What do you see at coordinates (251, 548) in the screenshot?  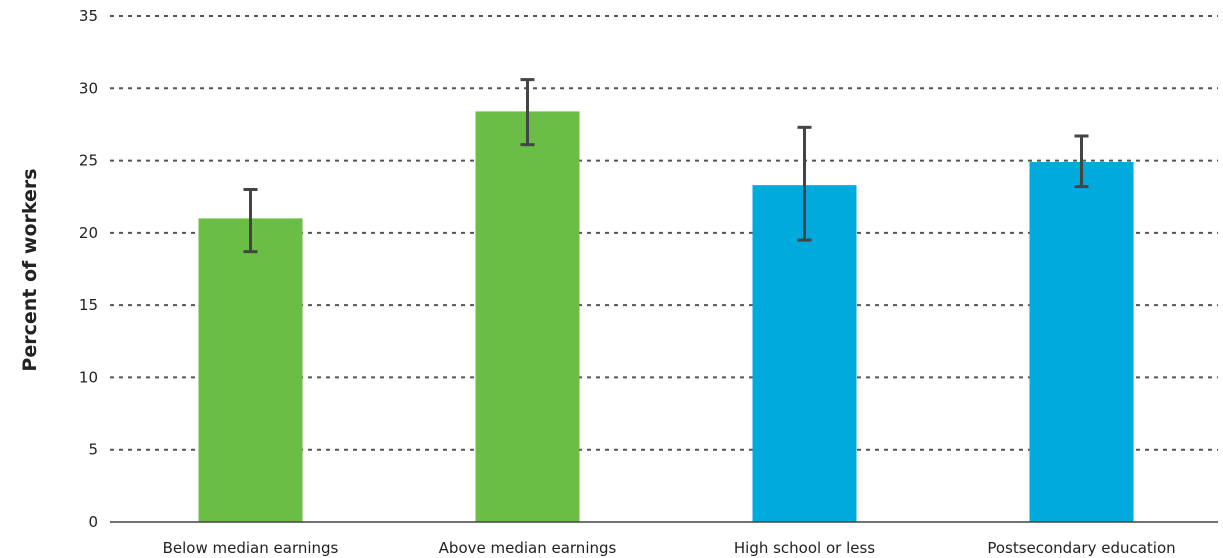 I see `x-tick-label: Below median earnings` at bounding box center [251, 548].